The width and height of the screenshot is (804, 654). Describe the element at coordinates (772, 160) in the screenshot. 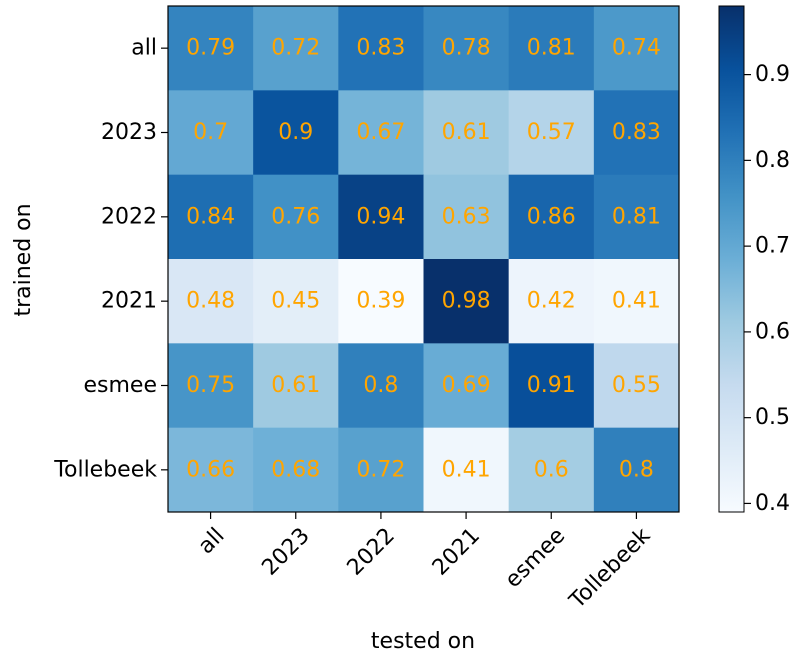

I see `colorbar-tick-label: 0.8` at that location.